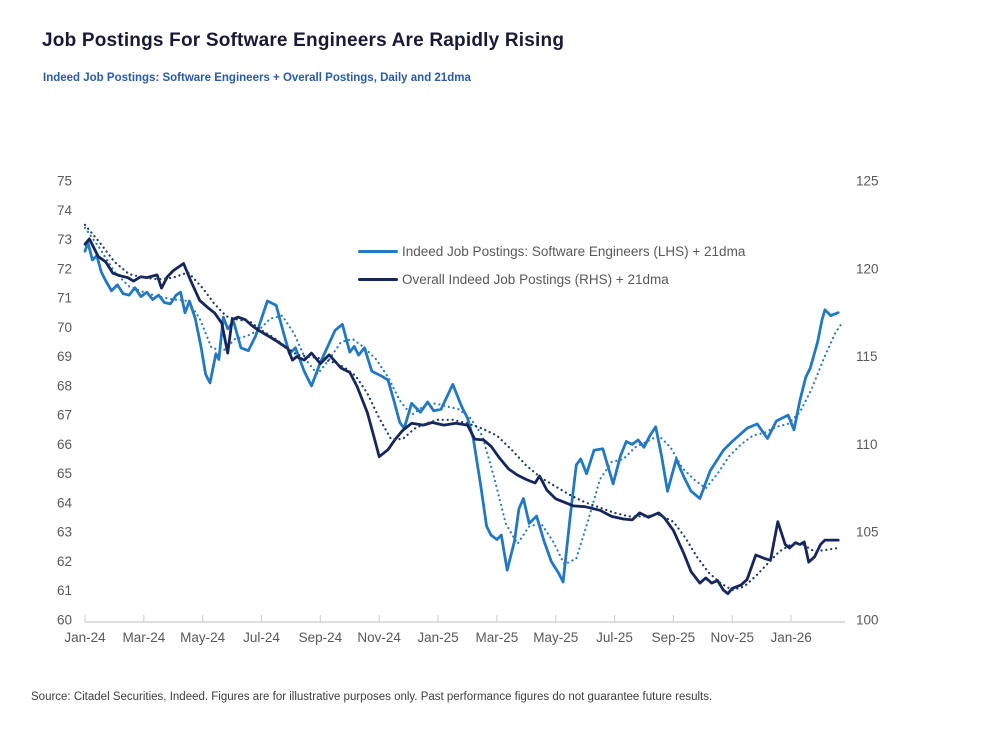 The image size is (1004, 743). Describe the element at coordinates (790, 637) in the screenshot. I see `x-axis-tick-label: Jan-26` at that location.